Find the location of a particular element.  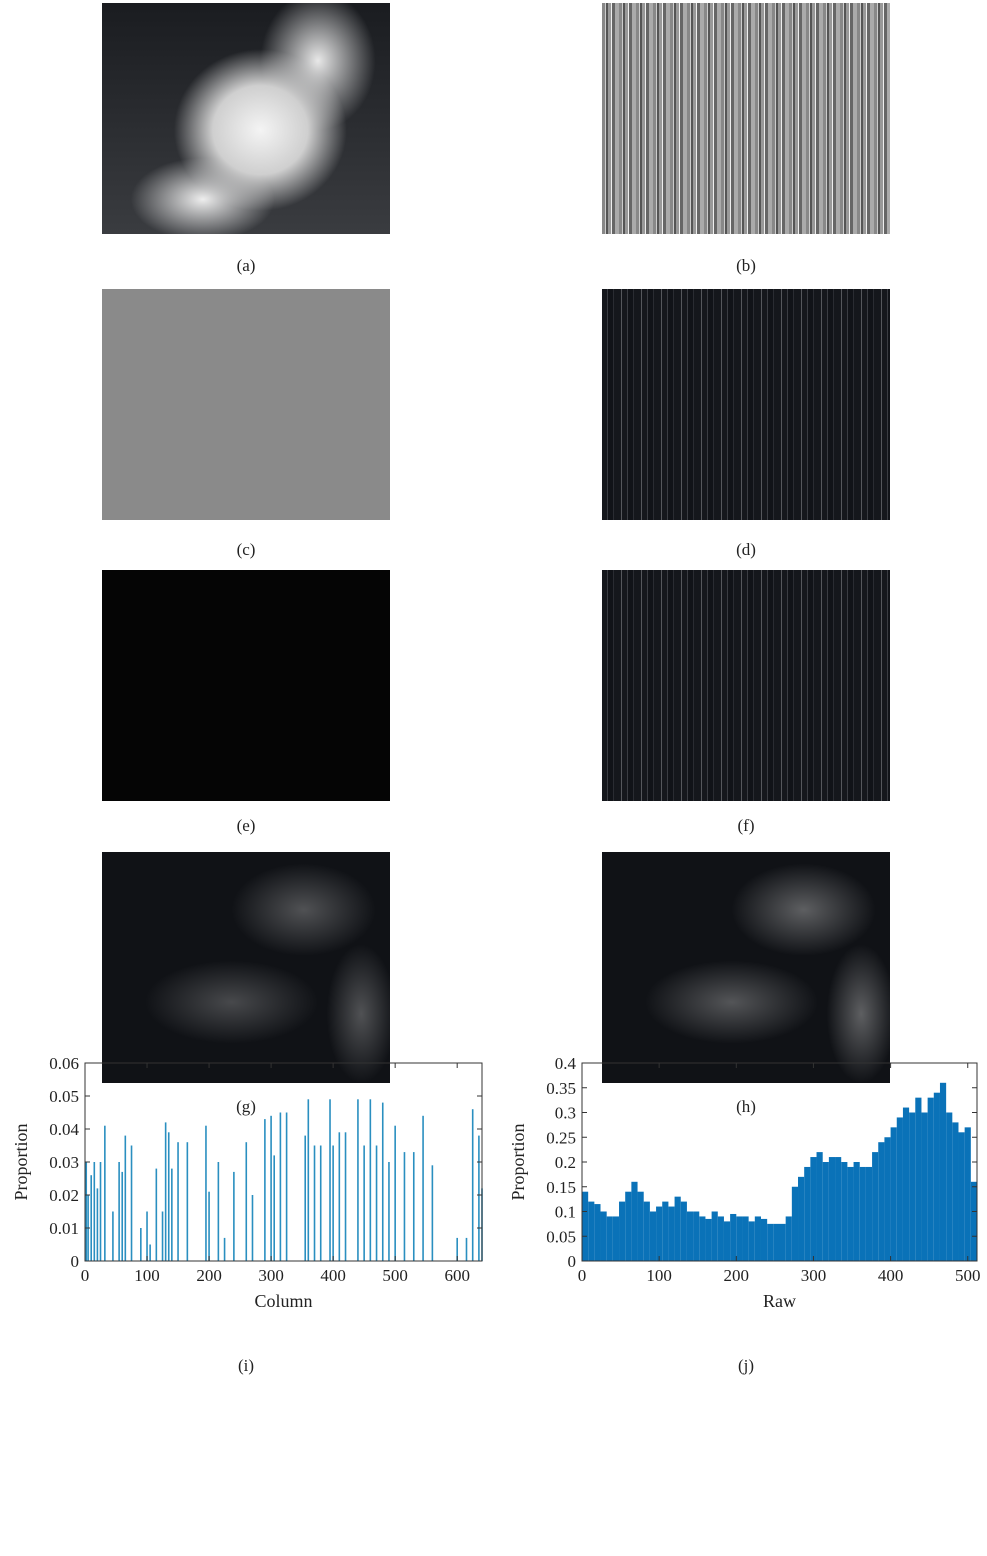

y-tick-label: 0.06 is located at coordinates (64, 1063).